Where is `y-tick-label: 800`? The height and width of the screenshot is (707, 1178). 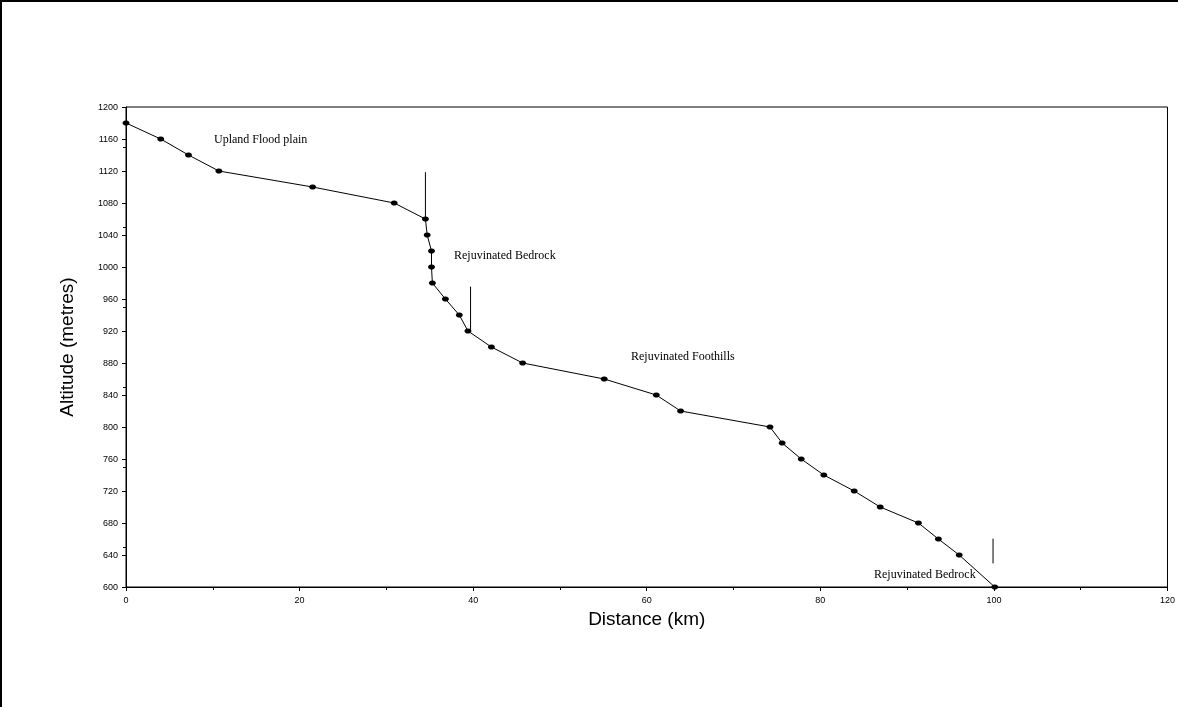
y-tick-label: 800 is located at coordinates (110, 427).